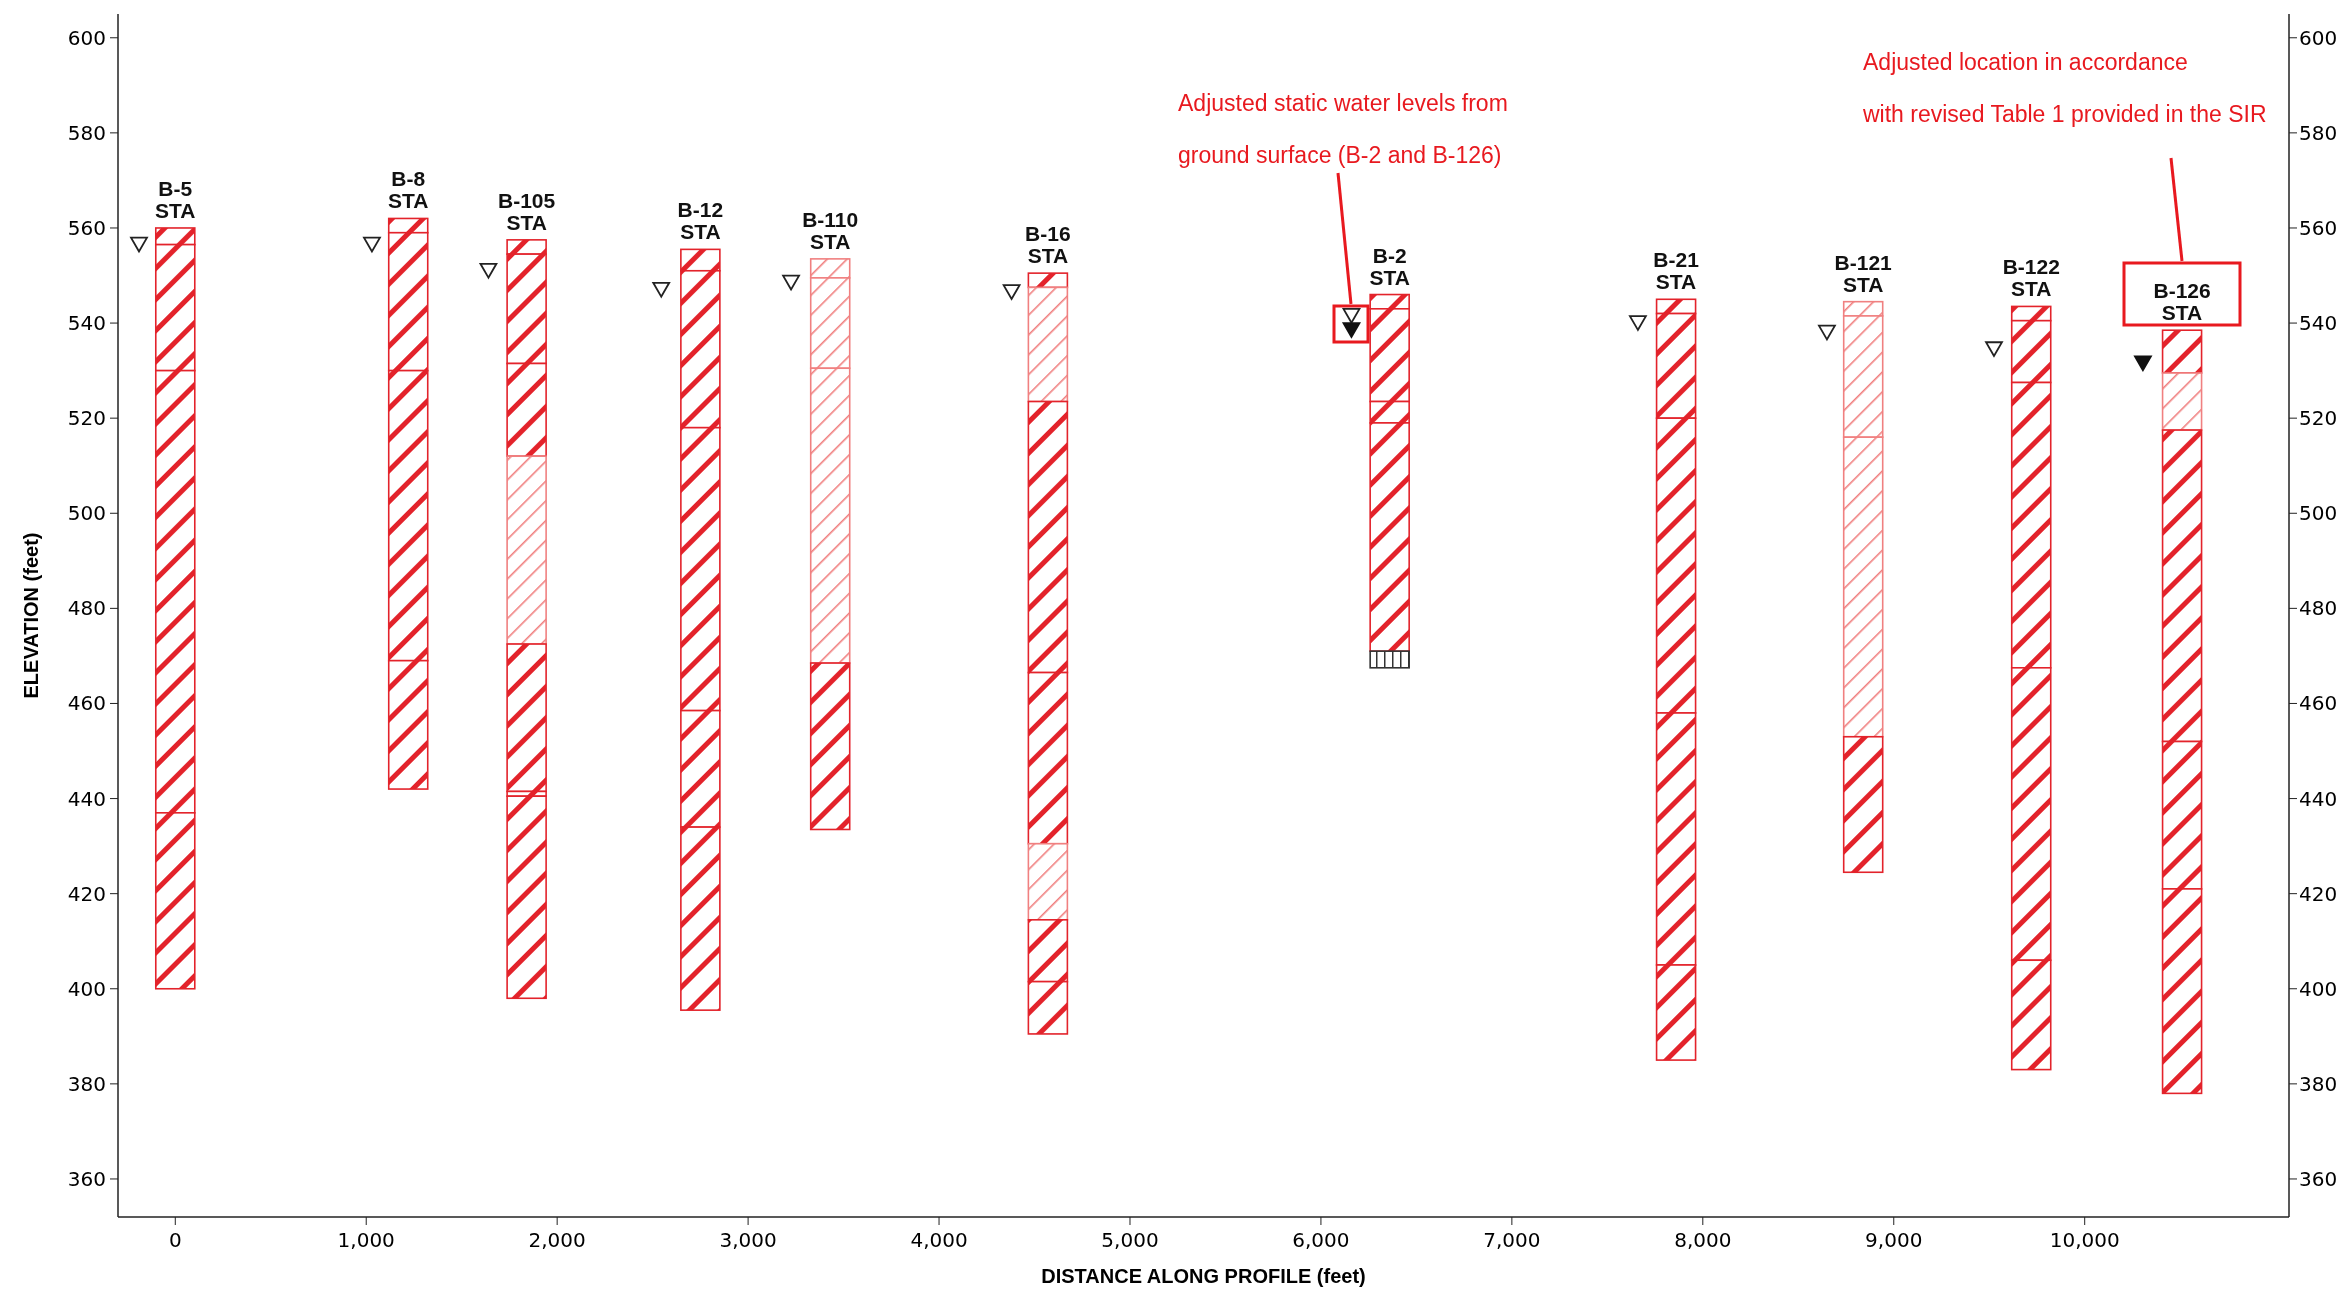 This screenshot has width=2347, height=1289. I want to click on annotation: B-110 STA, so click(830, 230).